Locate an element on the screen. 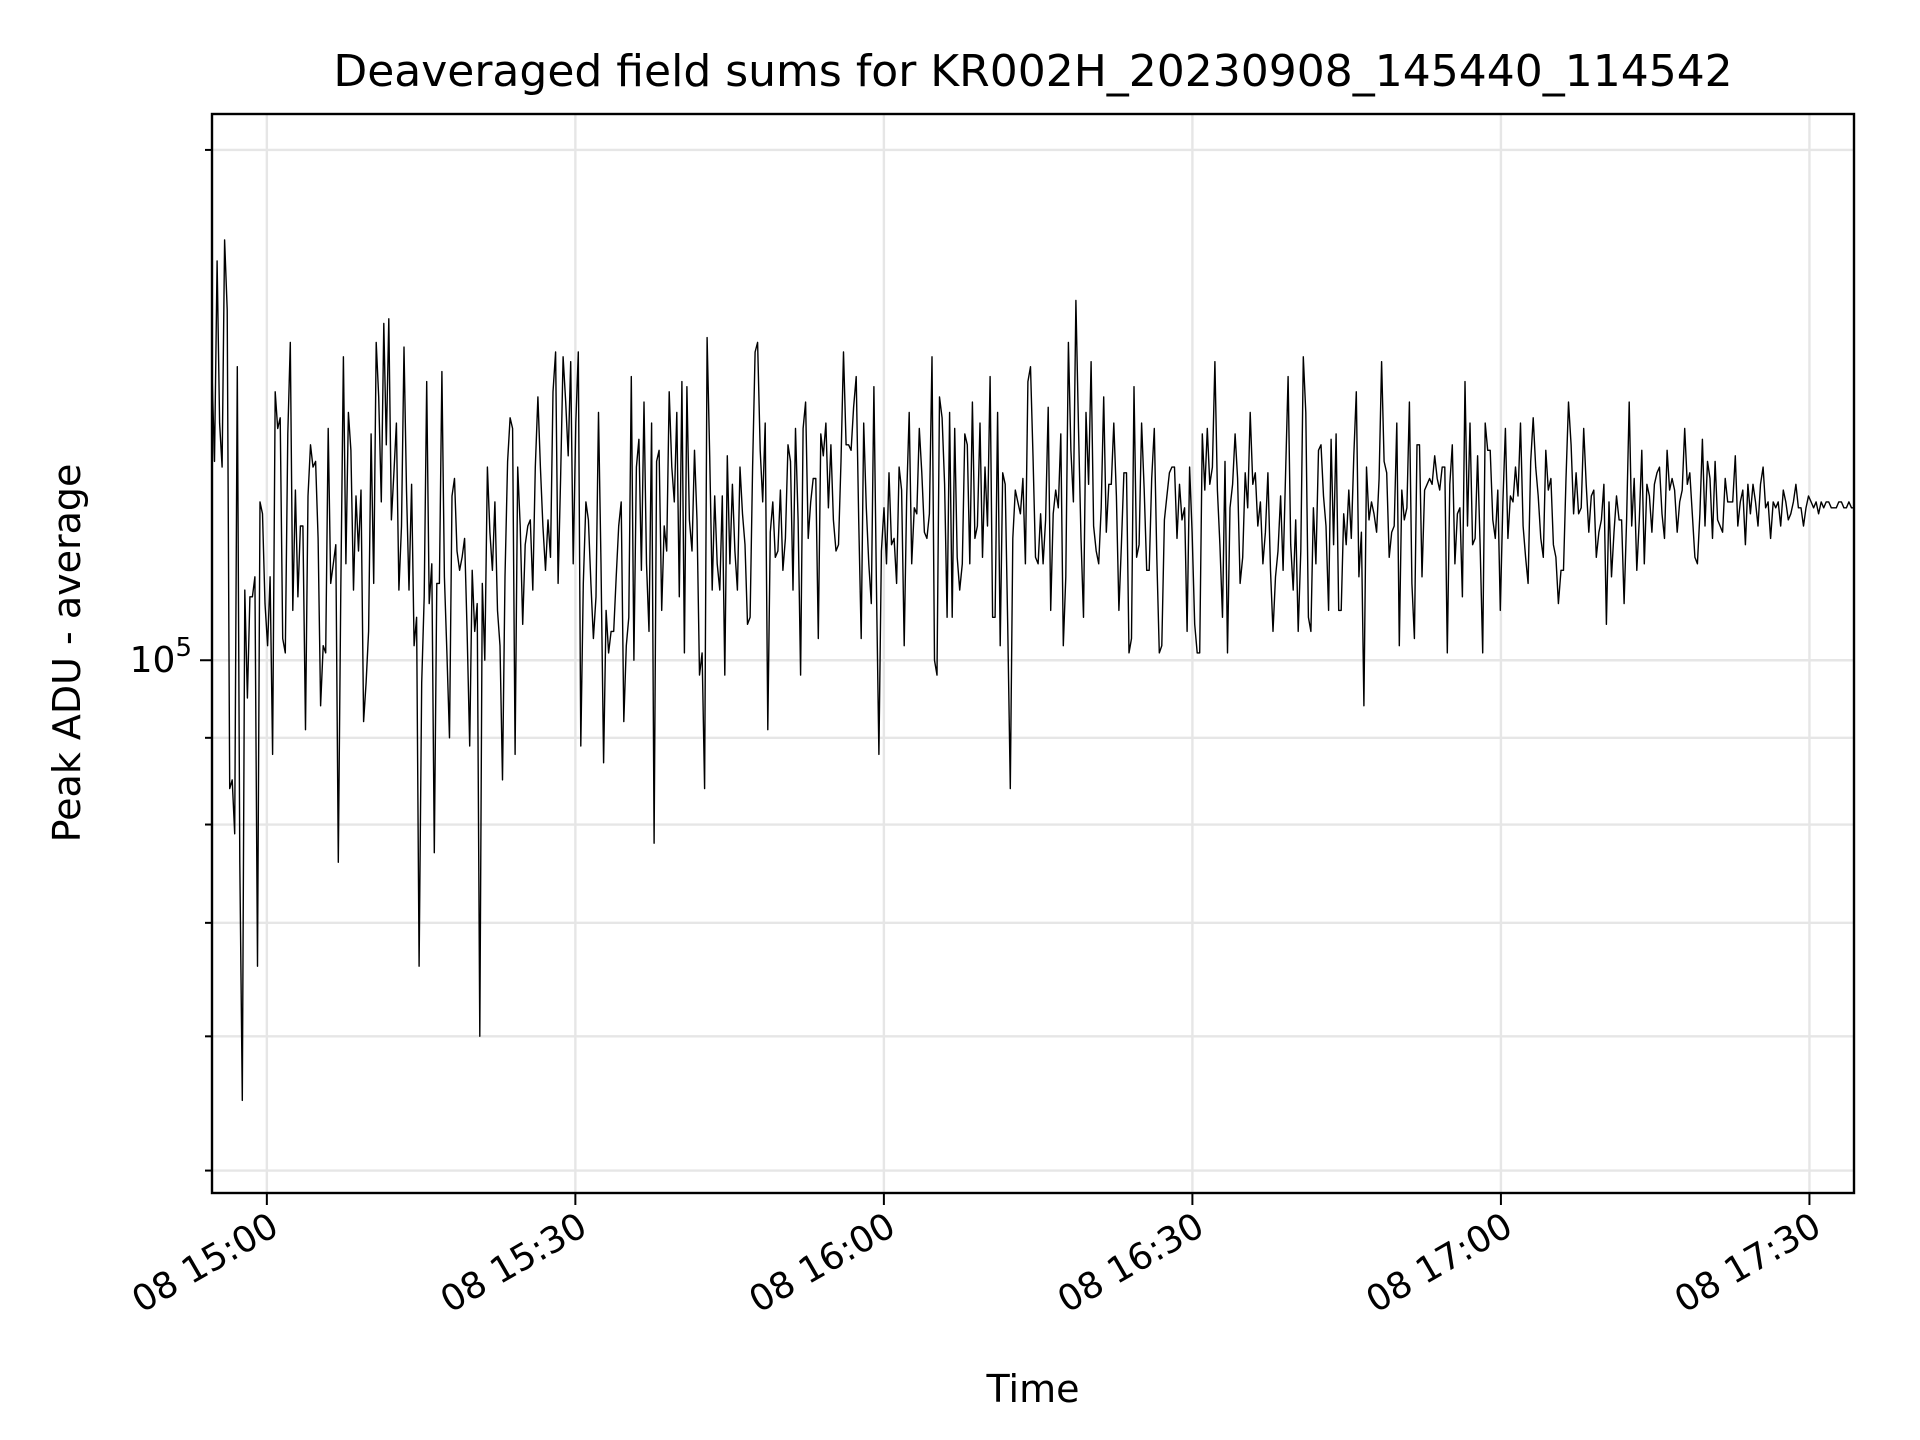  x-tick-label: 08 16:00 is located at coordinates (822, 1263).